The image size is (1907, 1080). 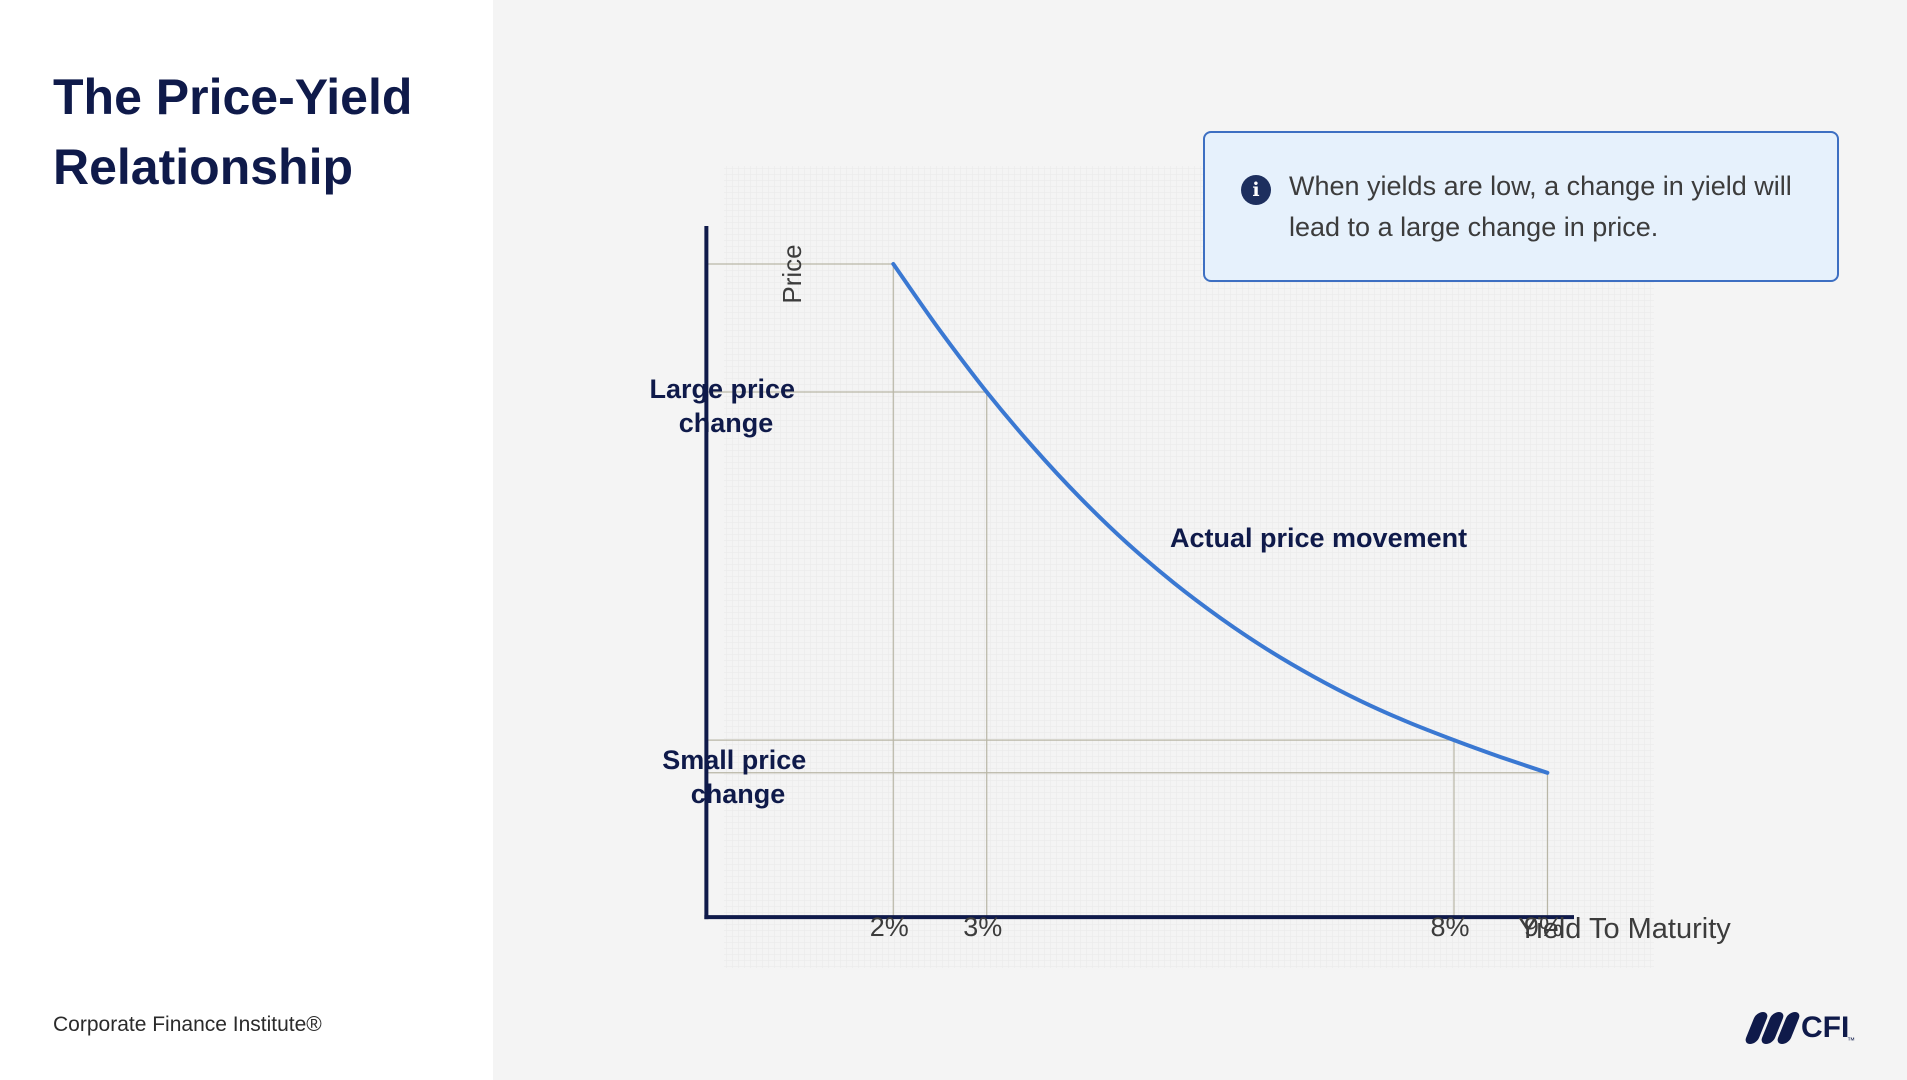 What do you see at coordinates (1825, 1027) in the screenshot?
I see `cfi-logo-text: CFI` at bounding box center [1825, 1027].